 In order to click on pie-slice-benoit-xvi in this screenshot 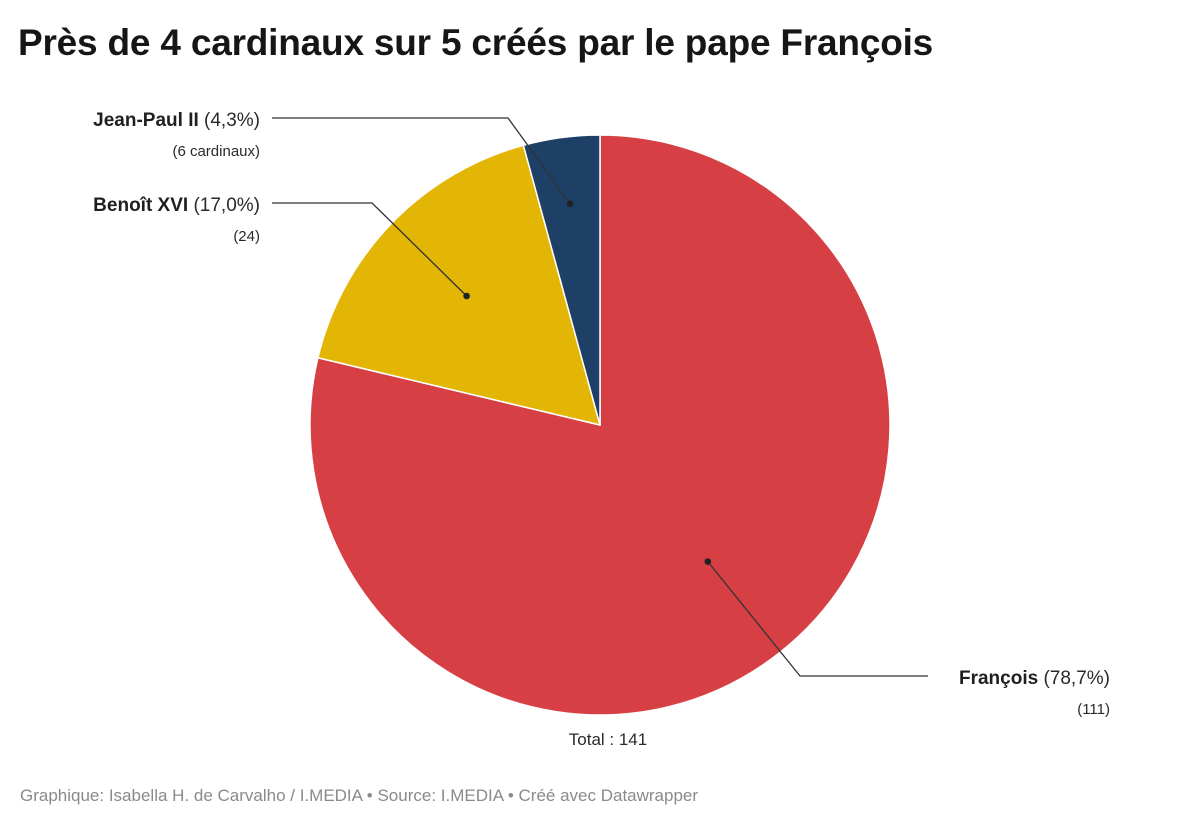, I will do `click(459, 285)`.